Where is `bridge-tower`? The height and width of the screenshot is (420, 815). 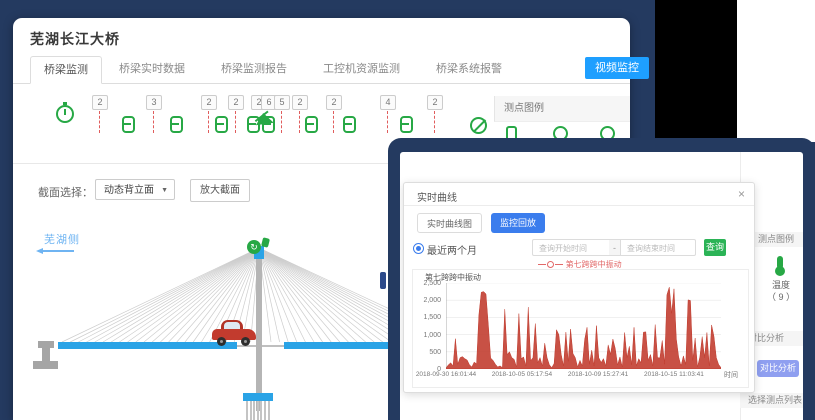 bridge-tower is located at coordinates (259, 328).